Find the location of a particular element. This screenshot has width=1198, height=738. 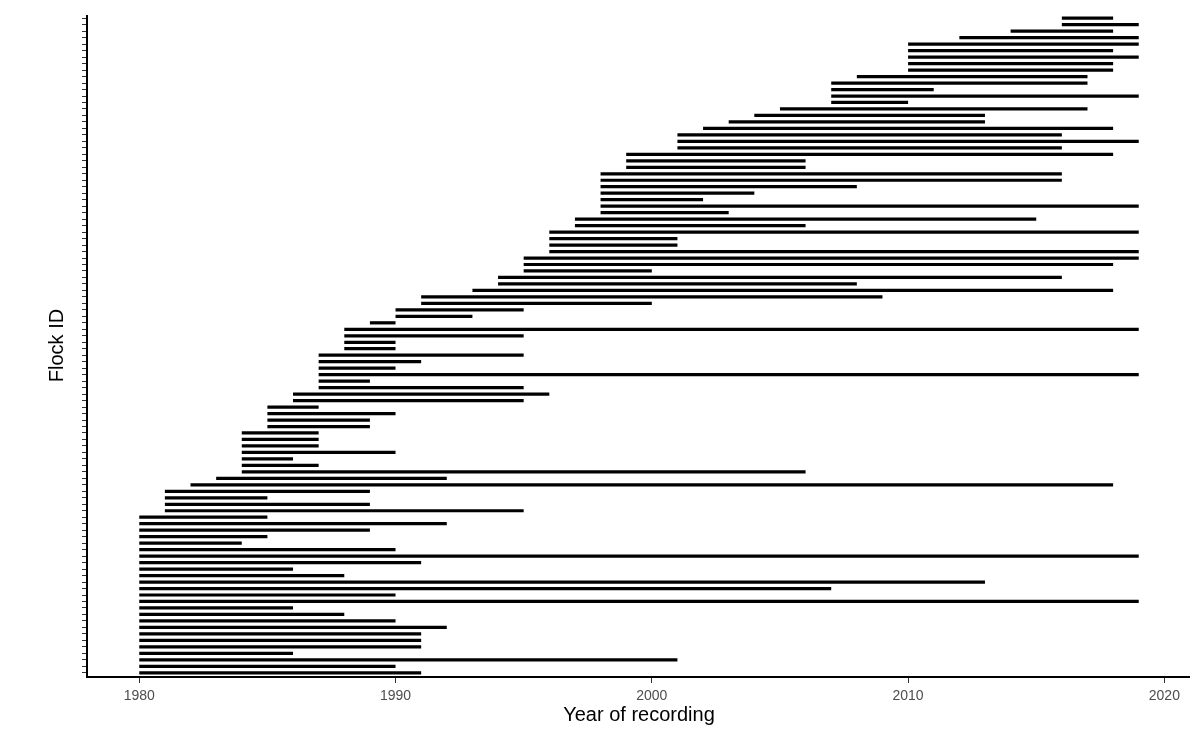

x-axis-title: Year of recording is located at coordinates (639, 713).